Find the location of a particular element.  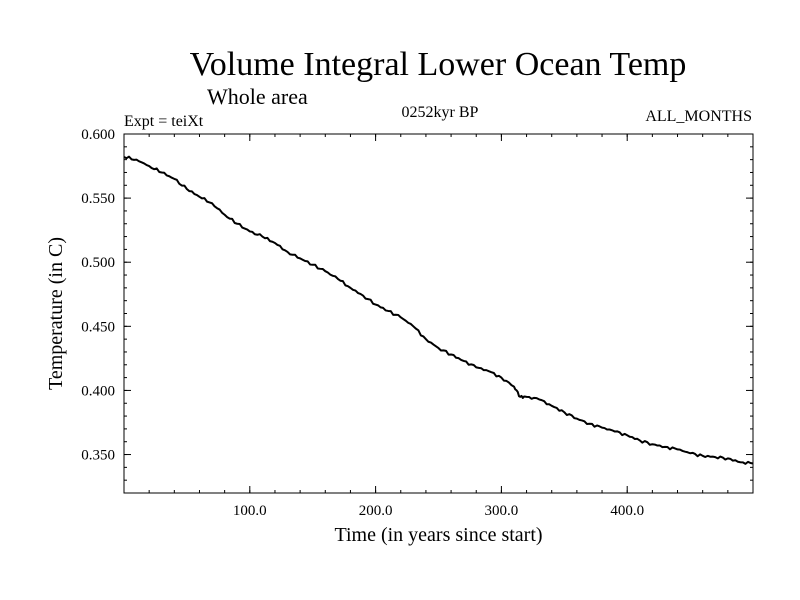

y-tick-label: 0.450 is located at coordinates (98, 327).